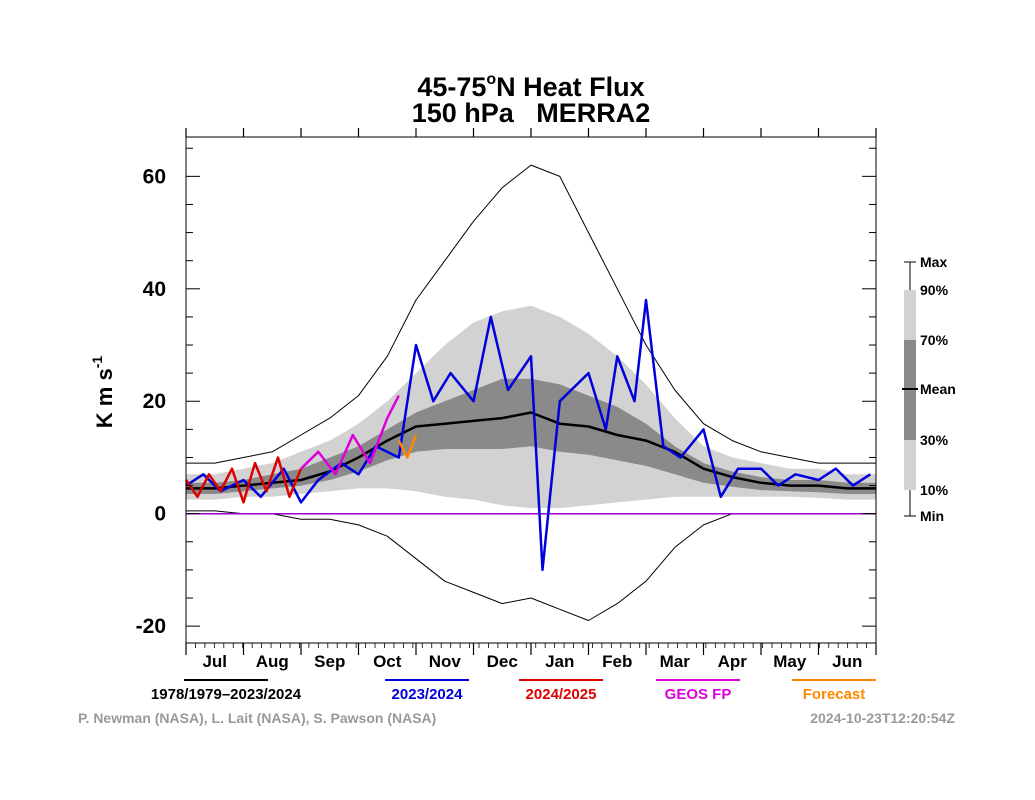 This screenshot has height=800, width=1035. I want to click on key-label-2: 70%, so click(934, 340).